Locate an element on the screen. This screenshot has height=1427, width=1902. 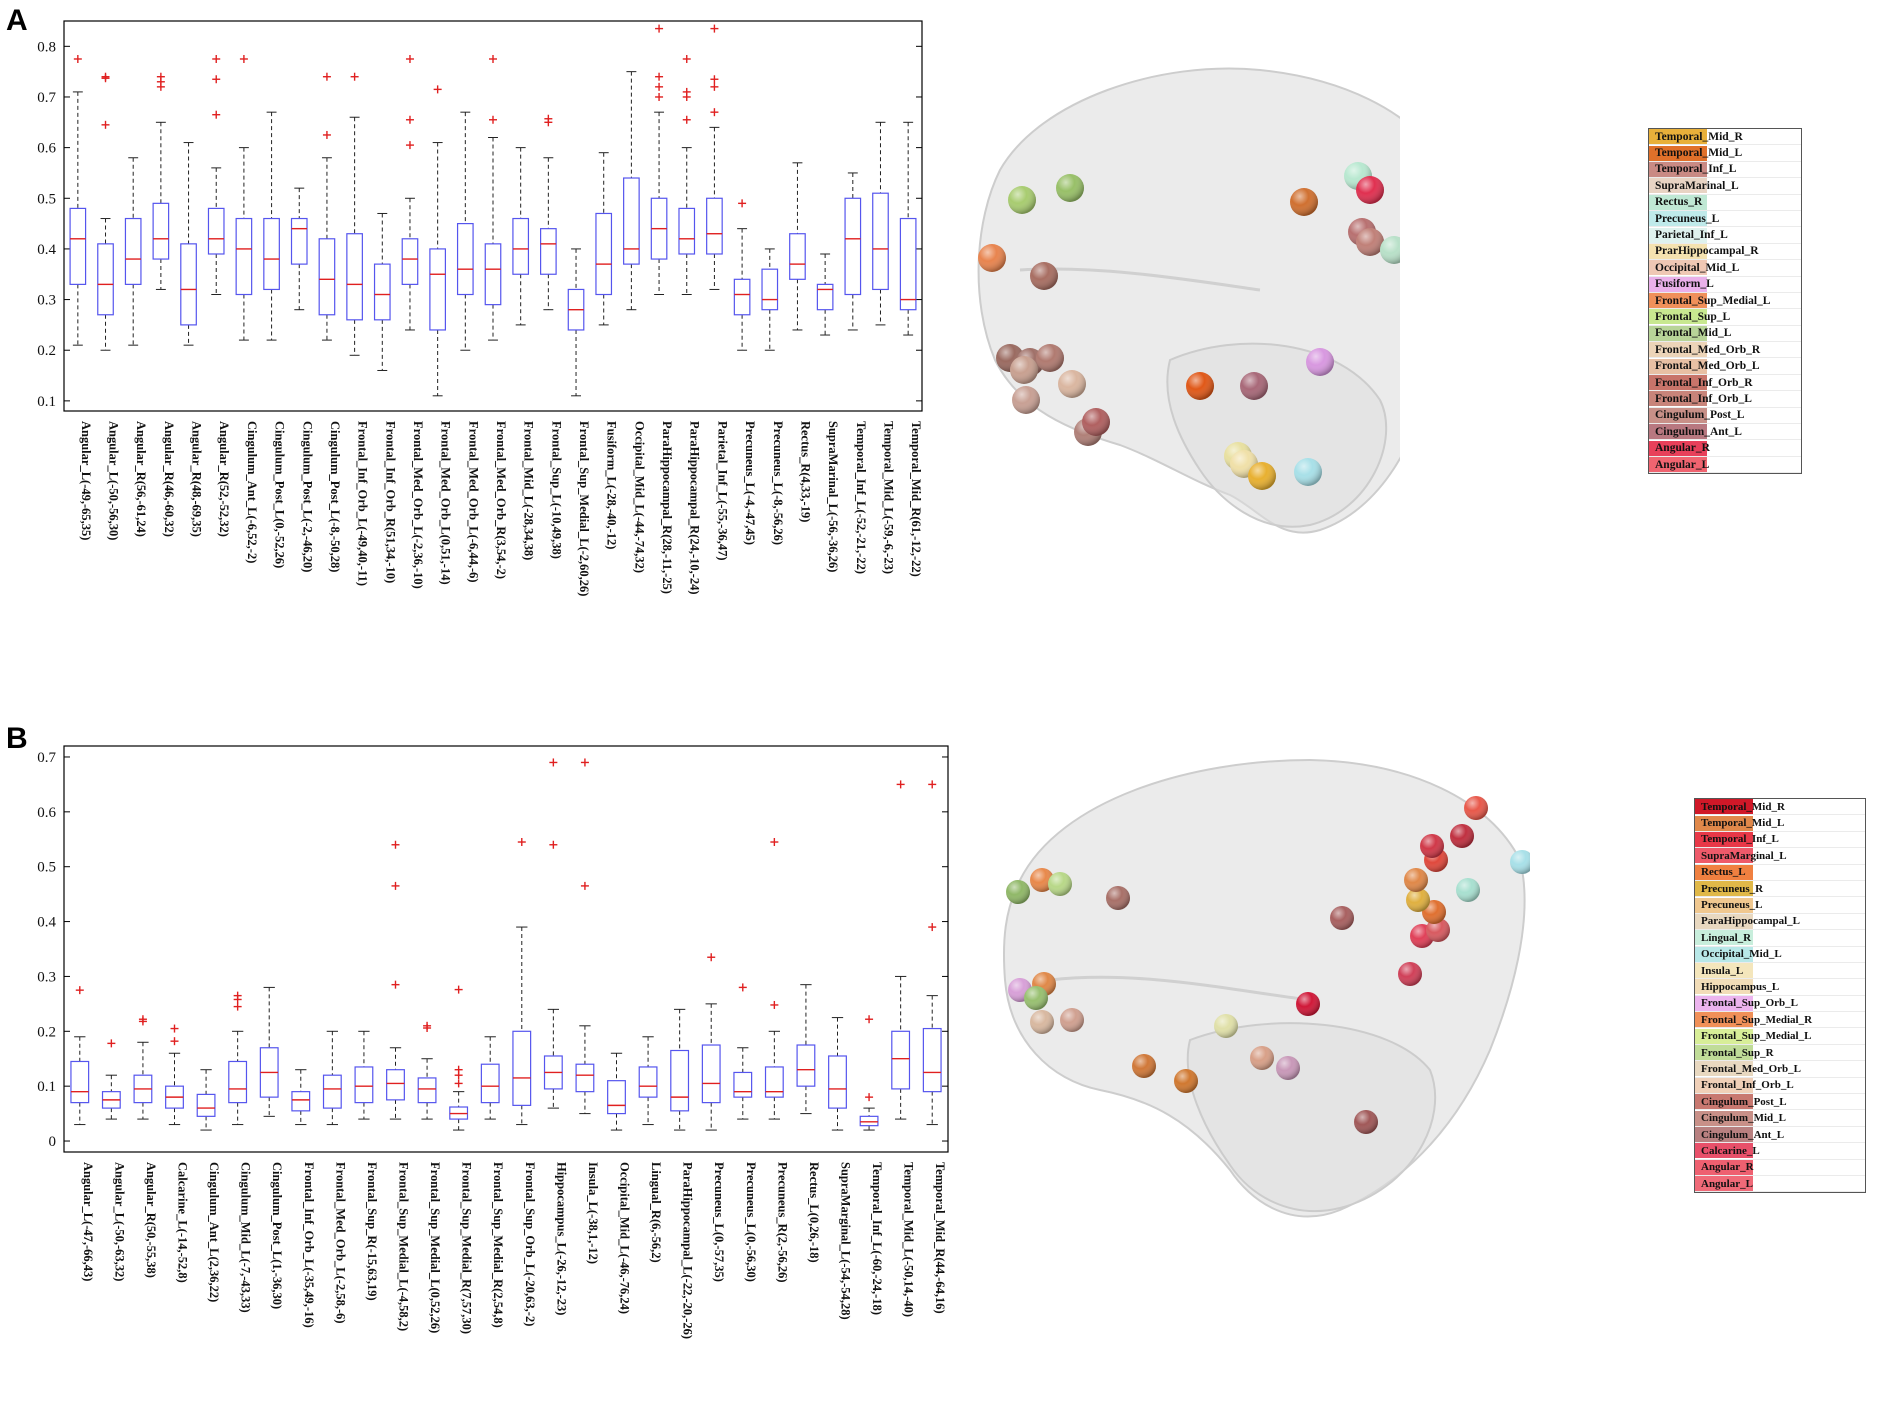
legend-item: Angular_R is located at coordinates (1780, 1167).